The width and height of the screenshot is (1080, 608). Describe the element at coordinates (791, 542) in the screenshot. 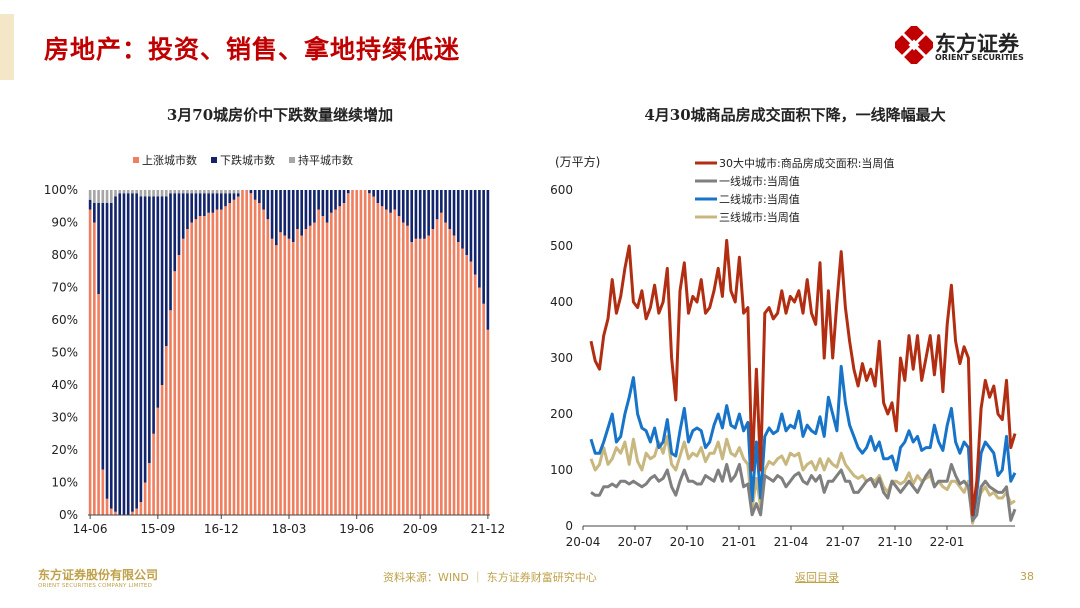

I see `x-tick-label: 21-04` at that location.